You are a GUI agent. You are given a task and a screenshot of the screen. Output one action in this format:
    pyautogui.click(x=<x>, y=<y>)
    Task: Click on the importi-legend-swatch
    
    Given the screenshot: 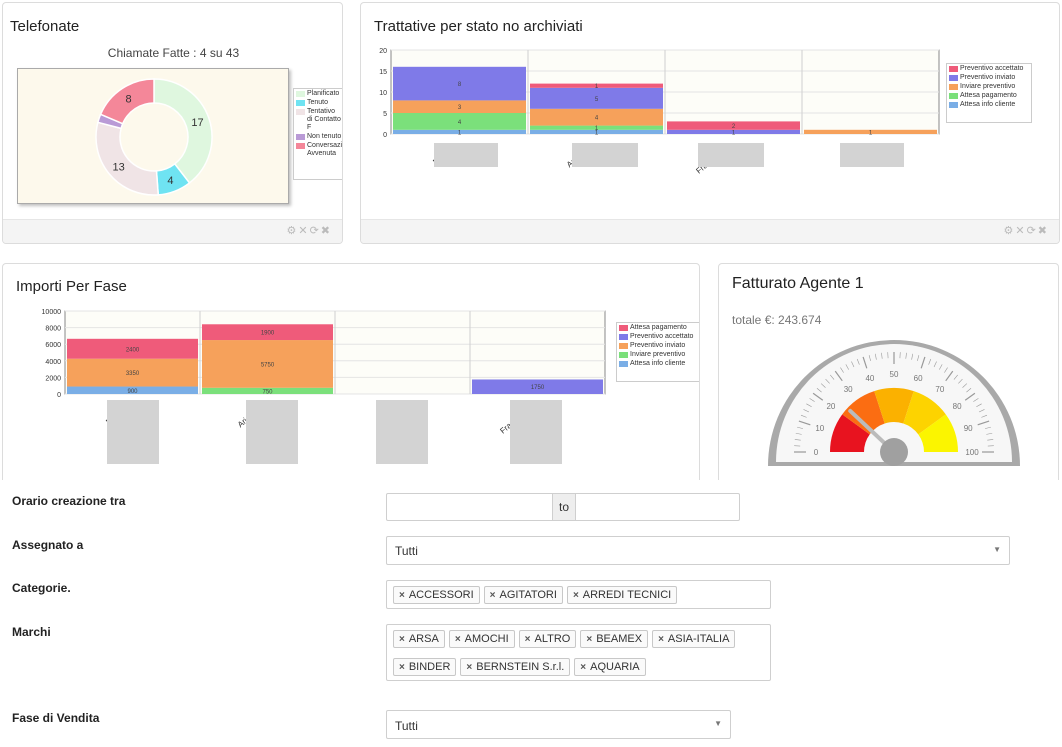 What is the action you would take?
    pyautogui.click(x=623, y=337)
    